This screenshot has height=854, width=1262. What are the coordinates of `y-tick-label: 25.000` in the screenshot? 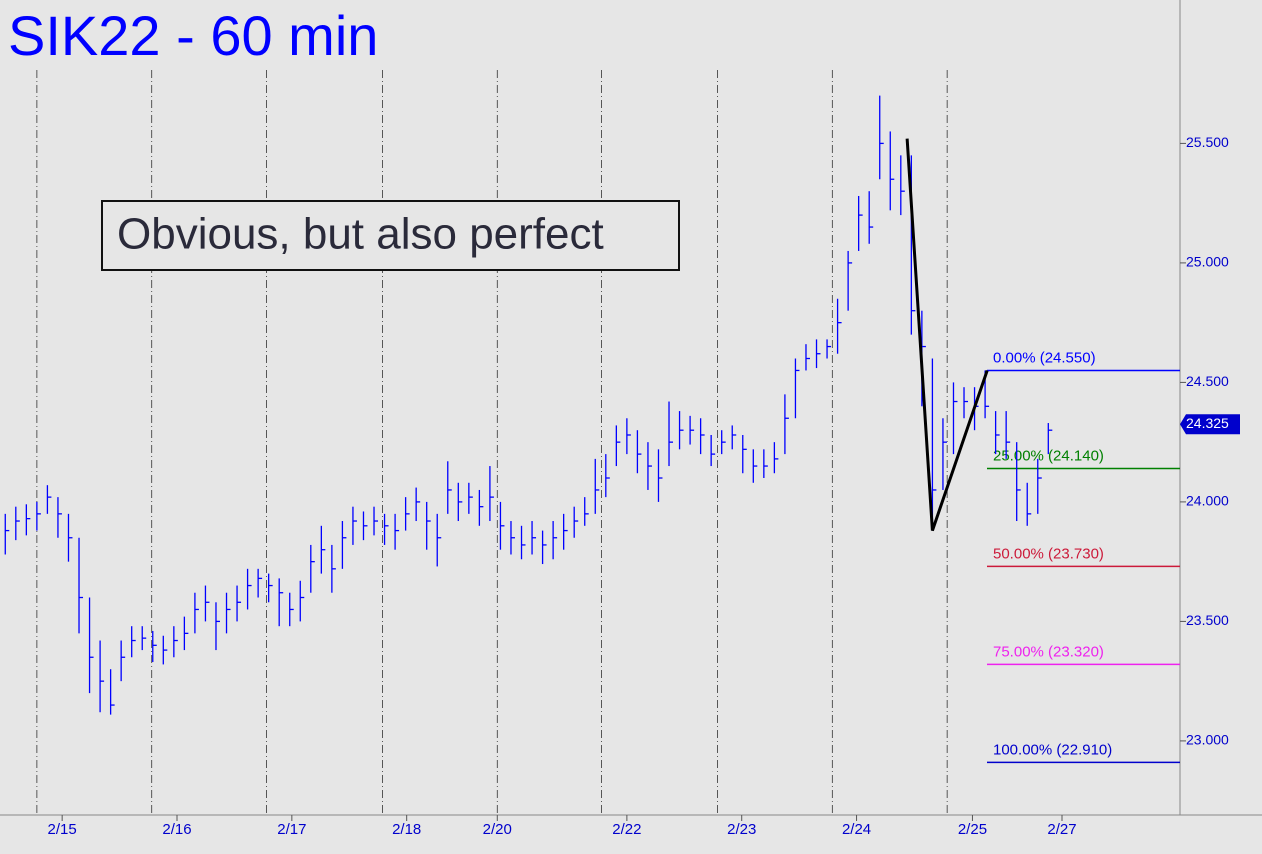 It's located at (1207, 262).